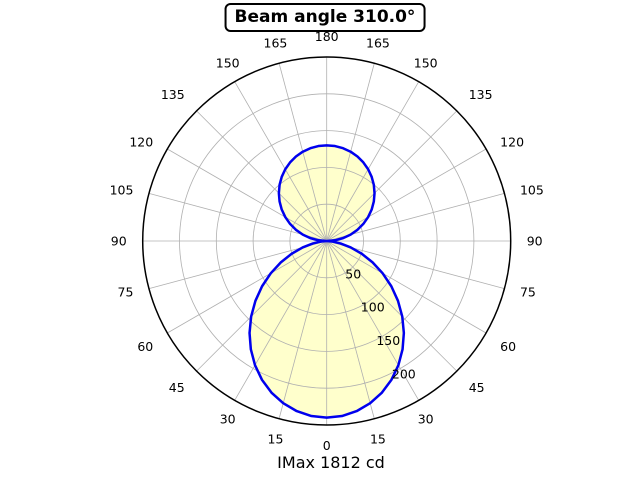  Describe the element at coordinates (373, 307) in the screenshot. I see `r-tick-label: 100` at that location.